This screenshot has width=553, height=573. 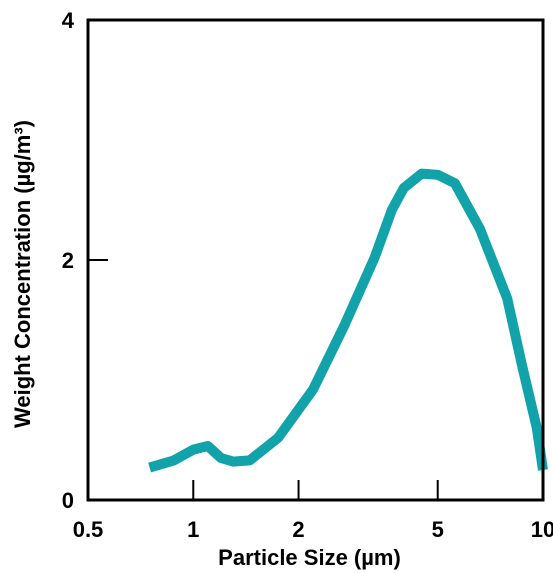 I want to click on x-axis-ticks: 0.5 1 2 5 10, so click(x=313, y=511).